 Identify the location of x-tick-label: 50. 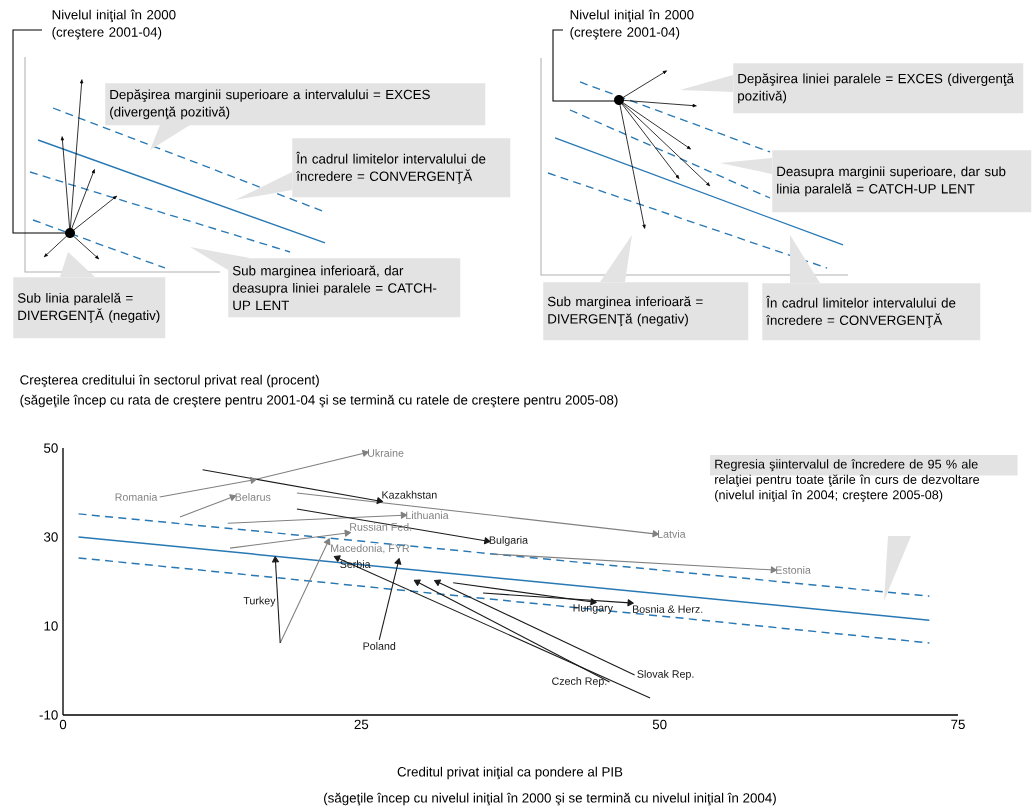
(659, 724).